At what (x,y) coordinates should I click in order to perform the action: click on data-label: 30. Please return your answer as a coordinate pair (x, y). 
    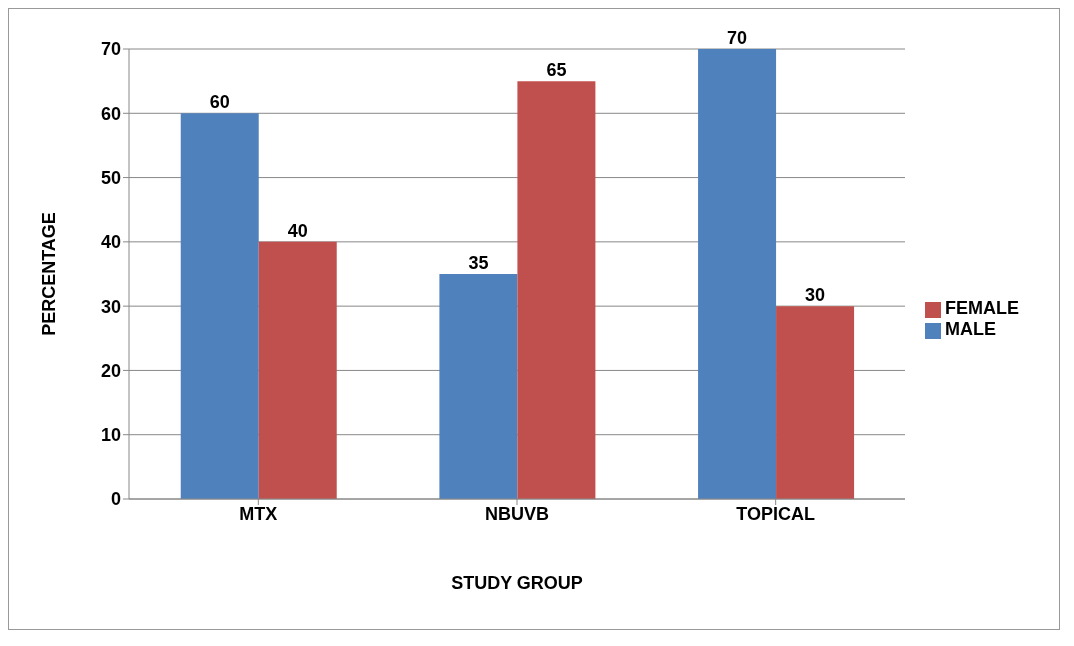
    Looking at the image, I should click on (815, 295).